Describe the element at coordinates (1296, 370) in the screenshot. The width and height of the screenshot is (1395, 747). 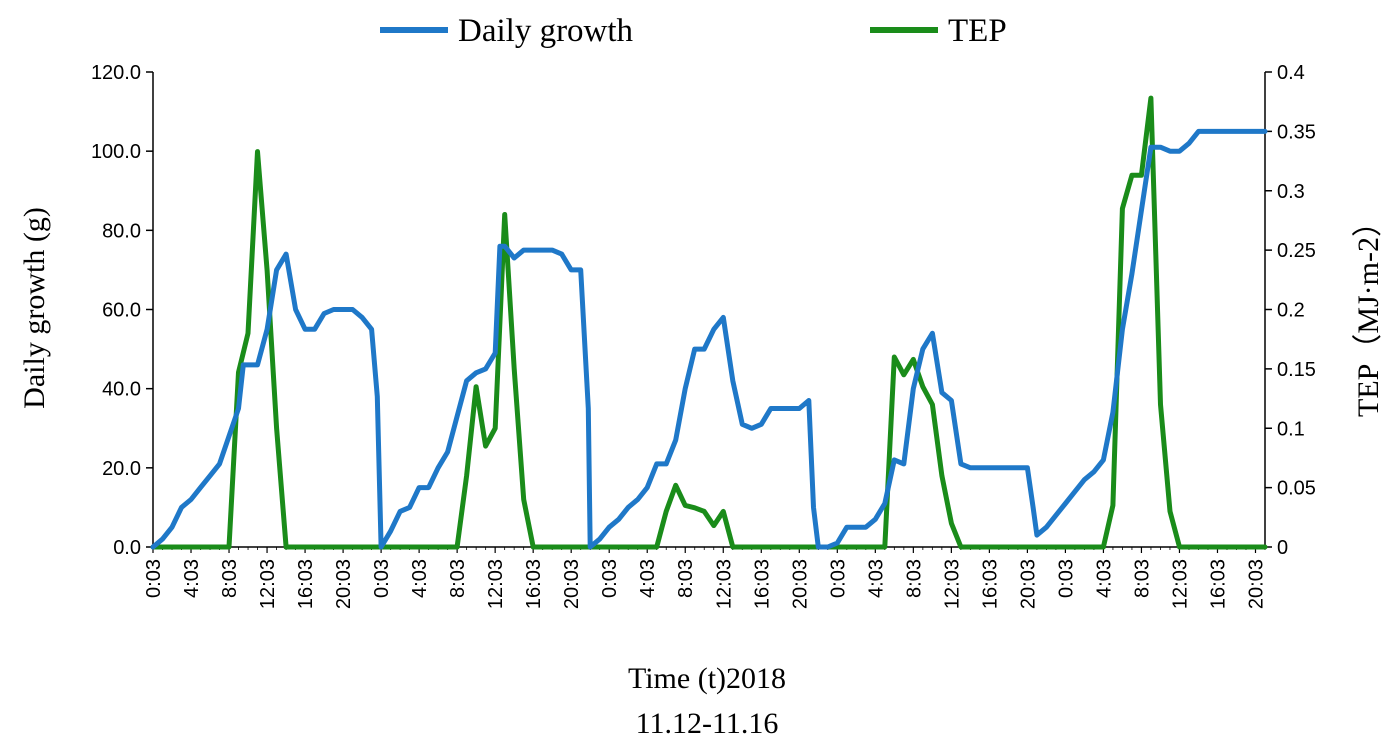
I see `y2-tick-label: 0.15` at that location.